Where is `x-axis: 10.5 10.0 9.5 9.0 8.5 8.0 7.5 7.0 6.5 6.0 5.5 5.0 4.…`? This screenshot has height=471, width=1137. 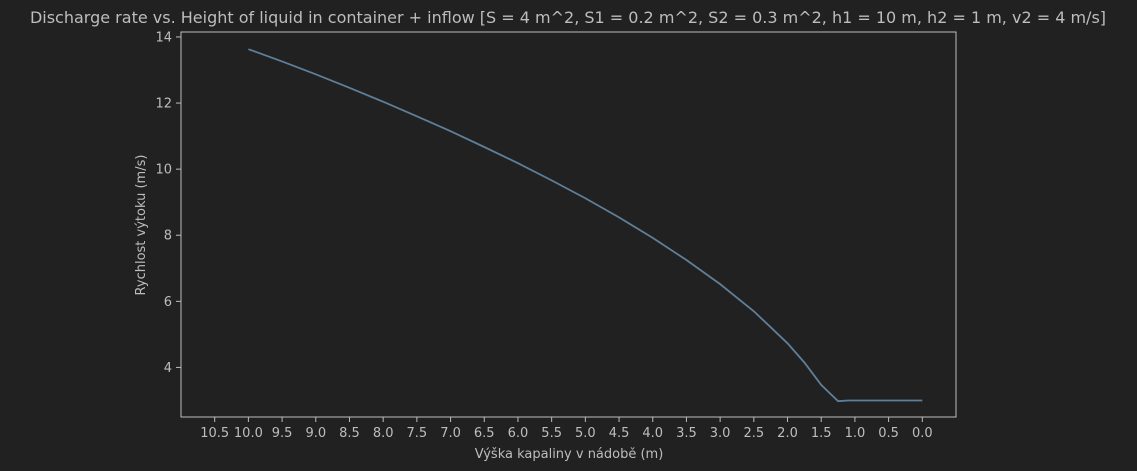 x-axis: 10.5 10.0 9.5 9.0 8.5 8.0 7.5 7.0 6.5 6.0 5.5 5.0 4.… is located at coordinates (566, 429).